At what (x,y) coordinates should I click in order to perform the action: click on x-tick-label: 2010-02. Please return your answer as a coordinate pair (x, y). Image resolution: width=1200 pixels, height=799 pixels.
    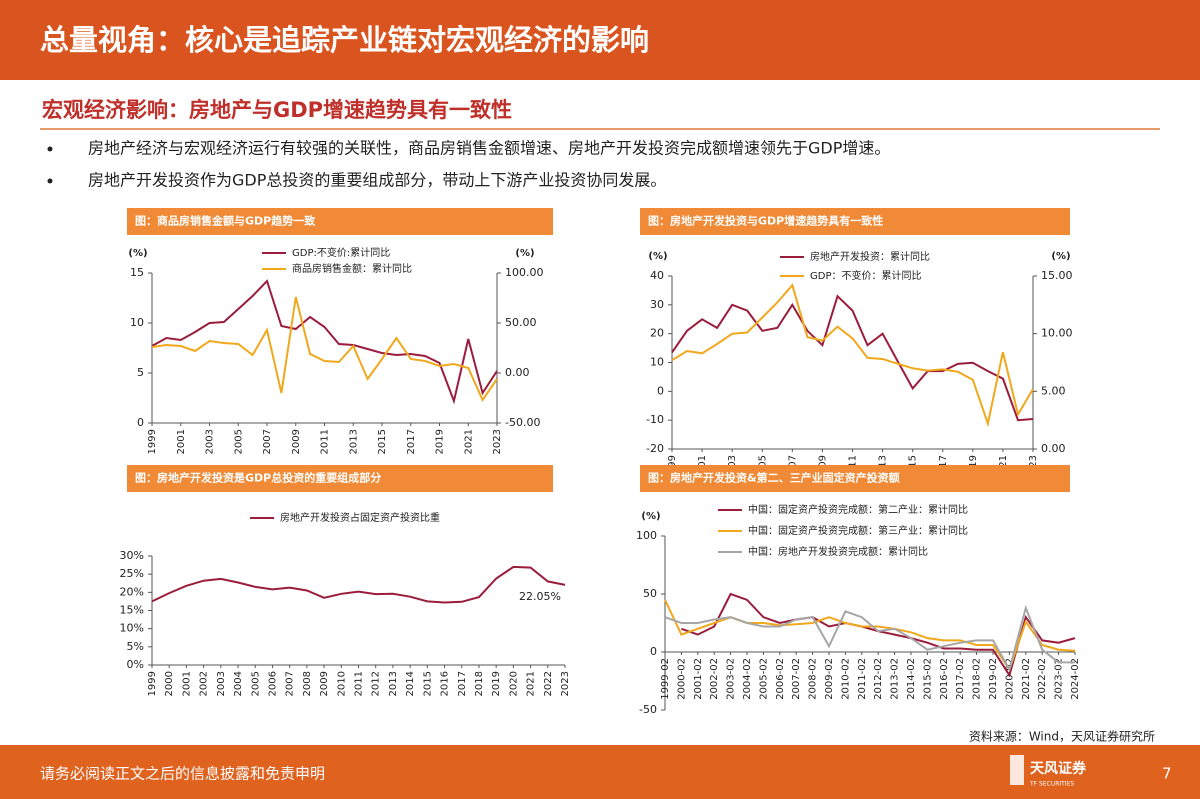
    Looking at the image, I should click on (845, 679).